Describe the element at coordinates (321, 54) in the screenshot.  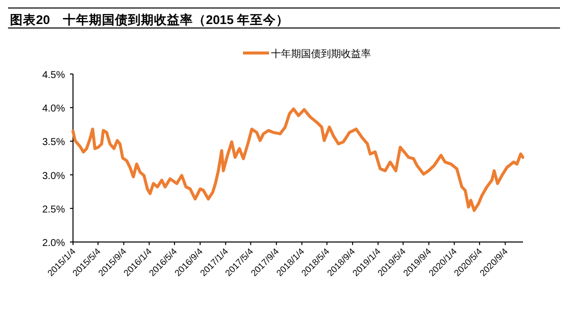
I see `legend-label: 十年期国债到期收益率` at that location.